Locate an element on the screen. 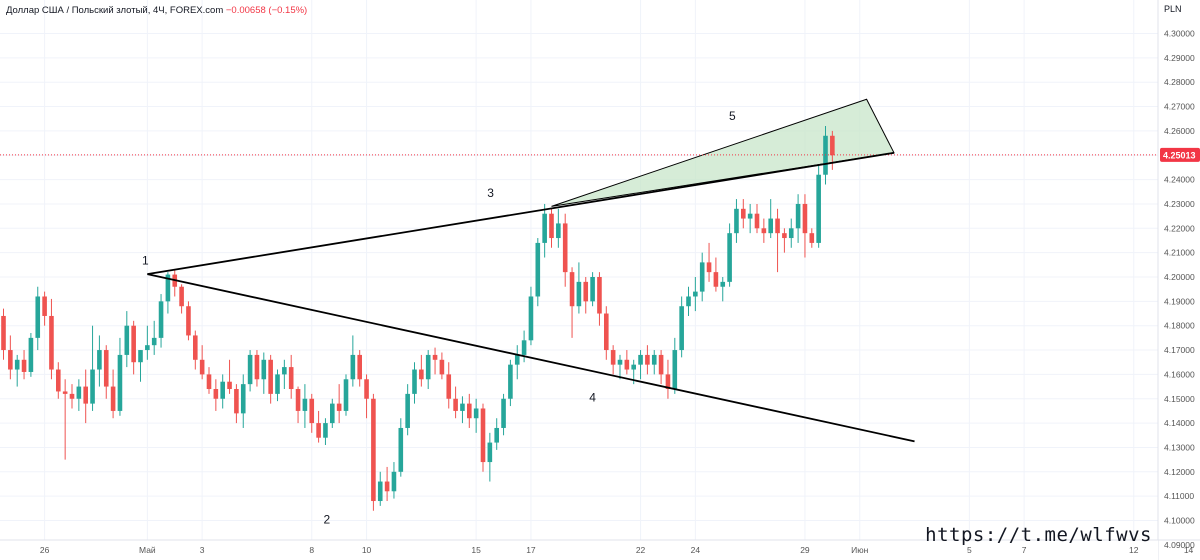 Image resolution: width=1200 pixels, height=560 pixels. time-tick-label: 5 is located at coordinates (969, 550).